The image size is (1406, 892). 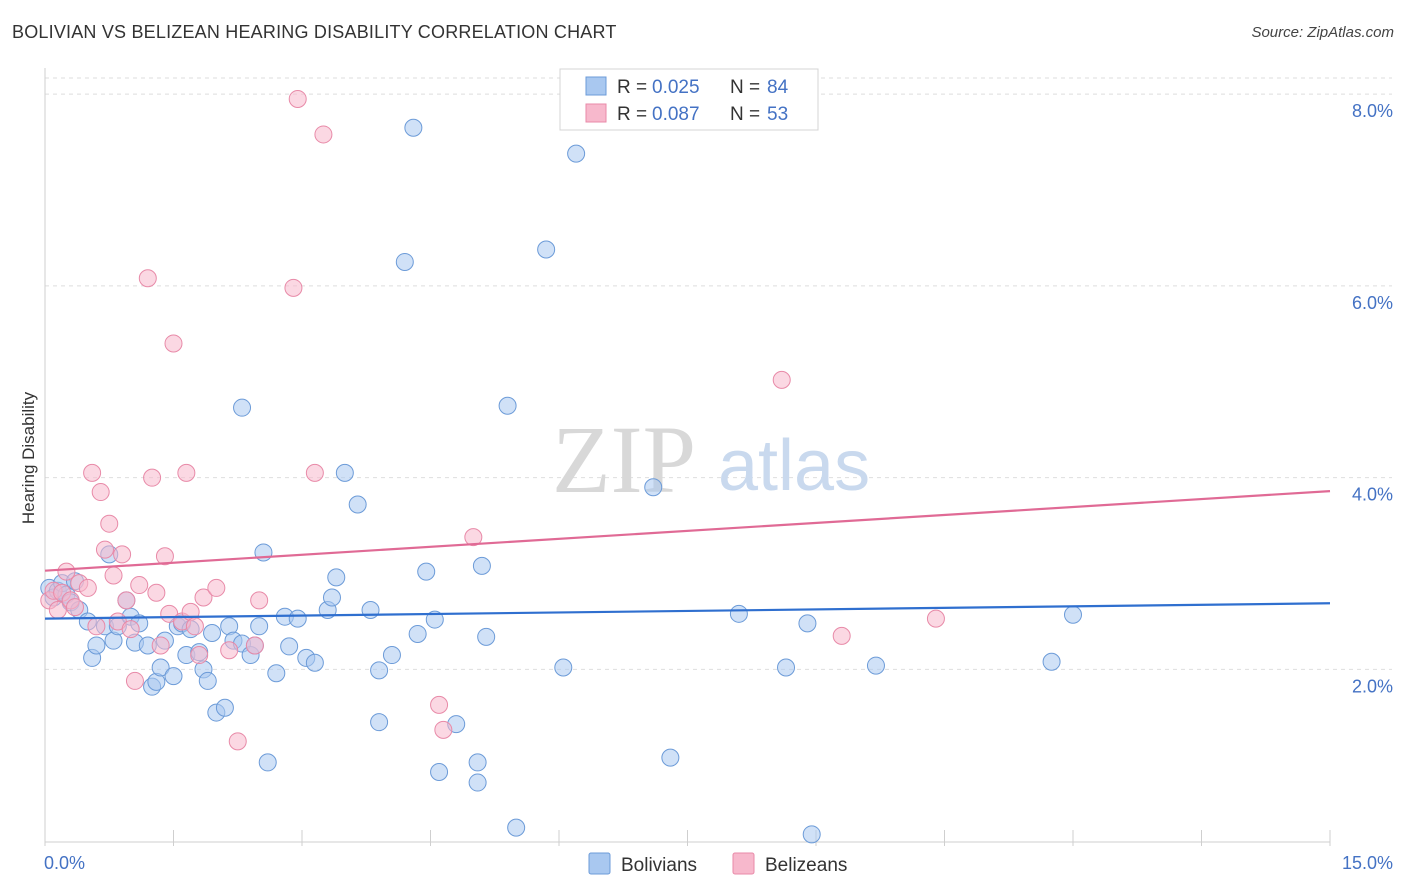 What do you see at coordinates (28, 457) in the screenshot?
I see `y-axis-label: Hearing Disability` at bounding box center [28, 457].